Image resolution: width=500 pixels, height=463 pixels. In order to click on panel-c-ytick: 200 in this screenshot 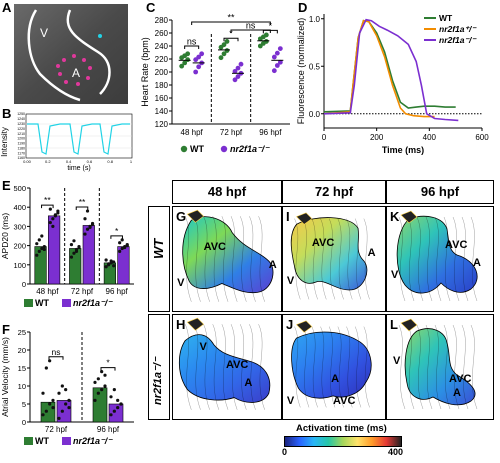, I will do `click(162, 72)`.